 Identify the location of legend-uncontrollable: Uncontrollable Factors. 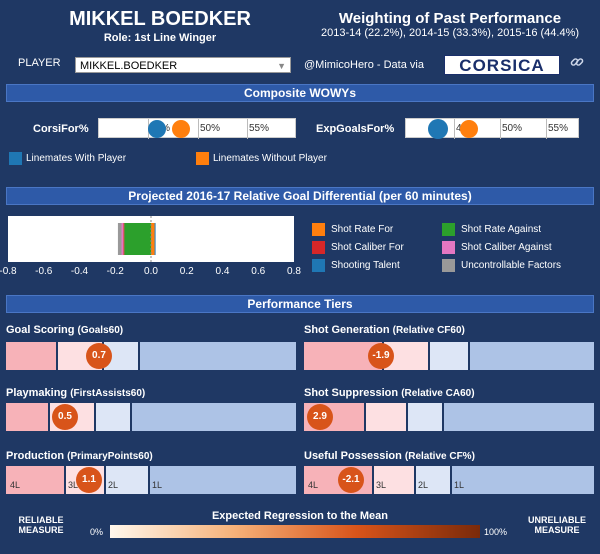
(511, 265).